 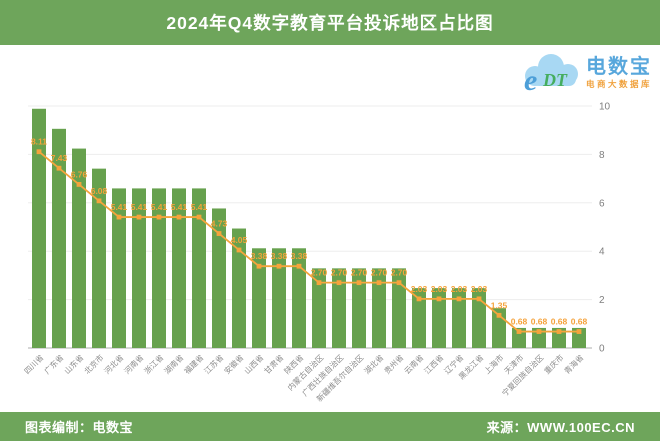 What do you see at coordinates (530, 80) in the screenshot?
I see `logo-monogram-e: e` at bounding box center [530, 80].